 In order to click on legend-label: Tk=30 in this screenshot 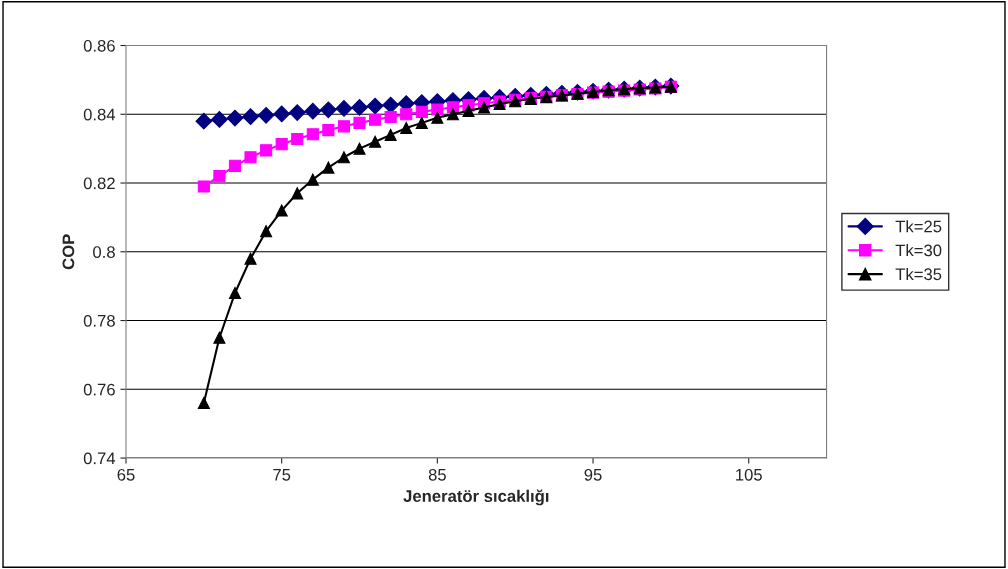, I will do `click(918, 250)`.